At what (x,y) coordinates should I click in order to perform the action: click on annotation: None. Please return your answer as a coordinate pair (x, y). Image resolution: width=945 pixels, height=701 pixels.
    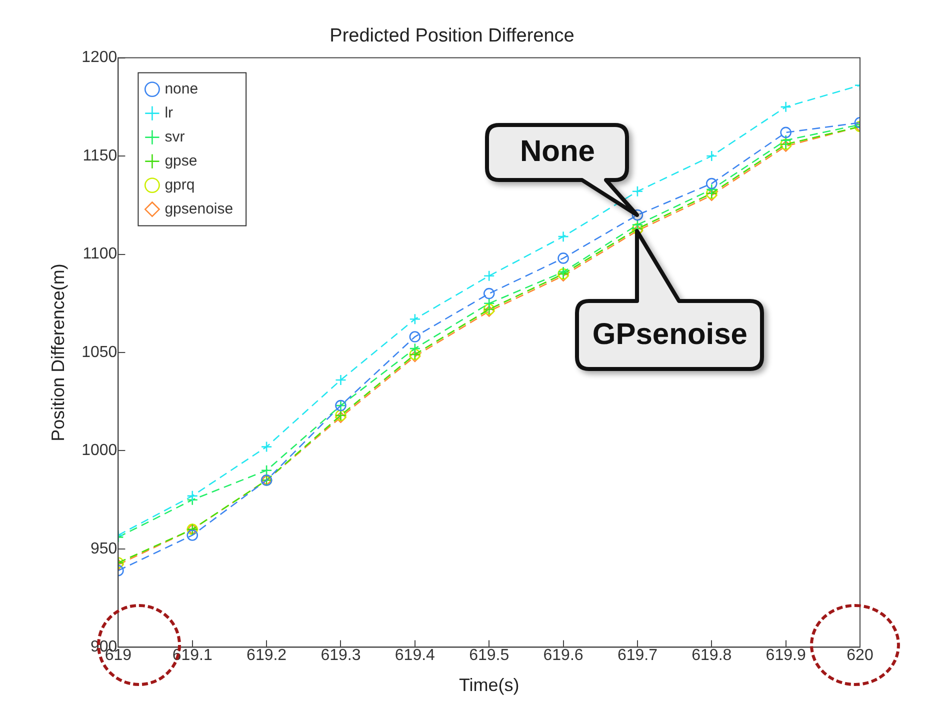
    Looking at the image, I should click on (557, 152).